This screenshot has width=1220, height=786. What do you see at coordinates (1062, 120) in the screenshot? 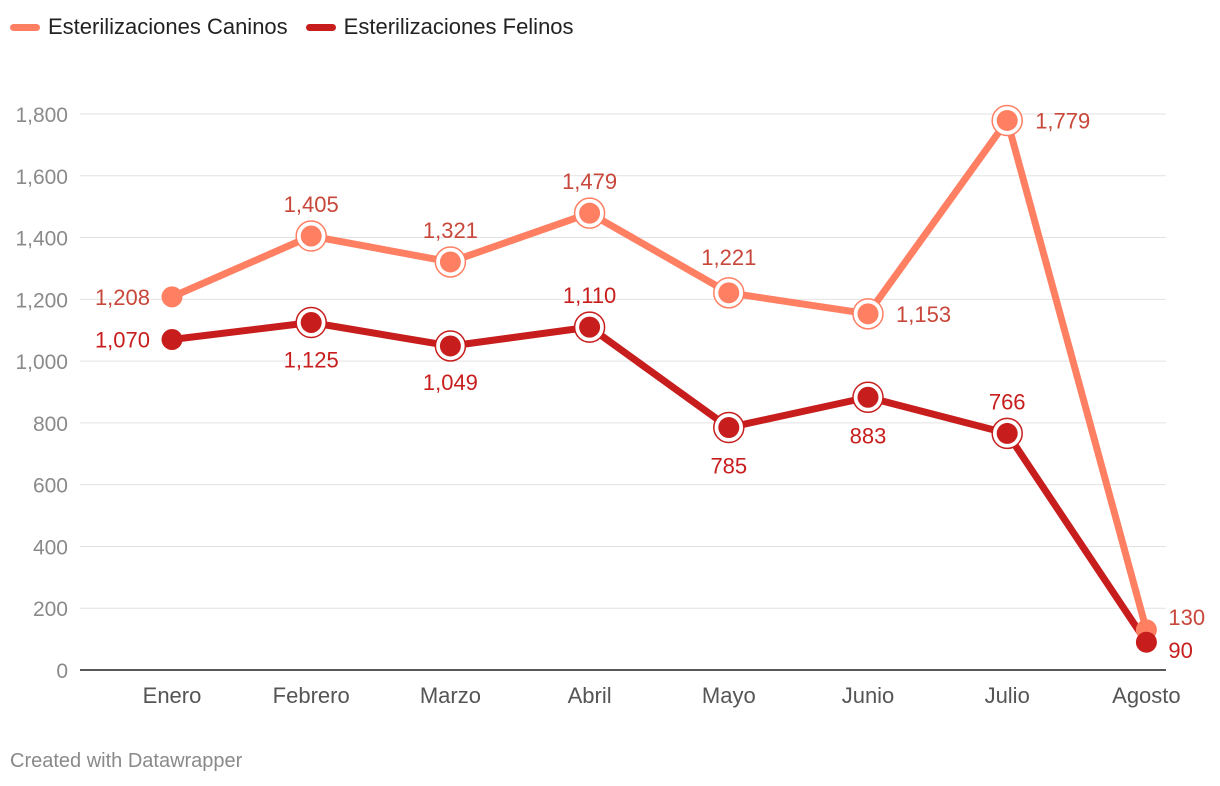
I see `data-label-caninos: 1,779` at bounding box center [1062, 120].